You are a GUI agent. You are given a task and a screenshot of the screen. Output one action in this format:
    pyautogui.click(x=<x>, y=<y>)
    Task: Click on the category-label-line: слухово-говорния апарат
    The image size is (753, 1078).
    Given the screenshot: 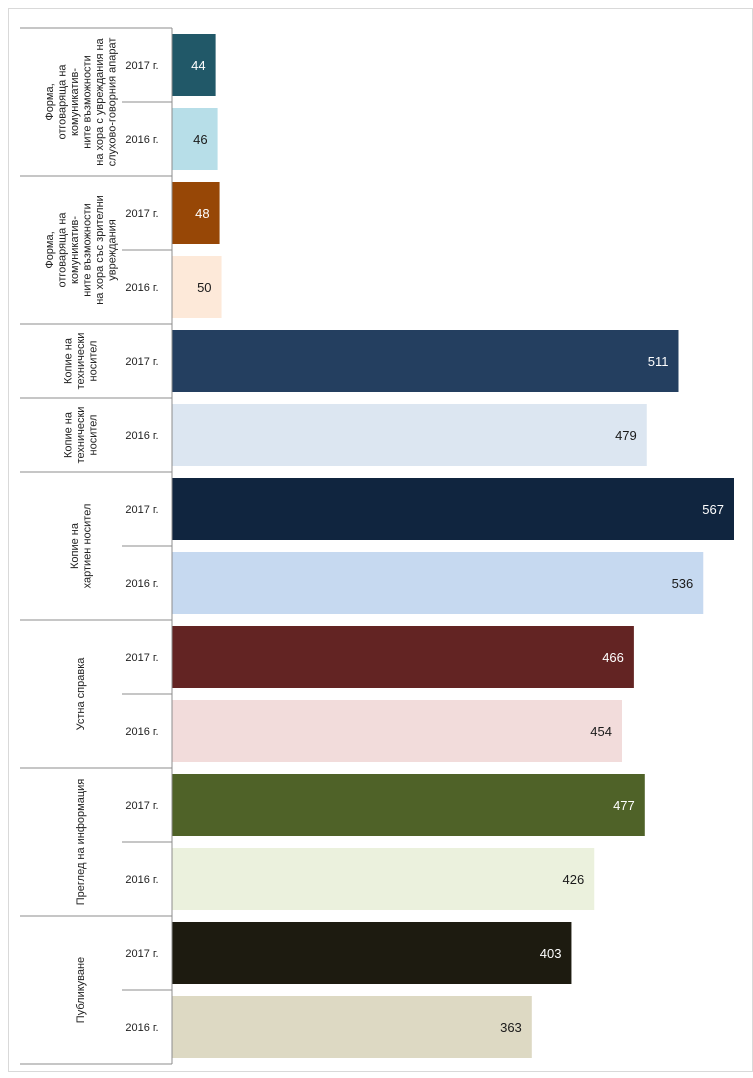 What is the action you would take?
    pyautogui.click(x=112, y=102)
    